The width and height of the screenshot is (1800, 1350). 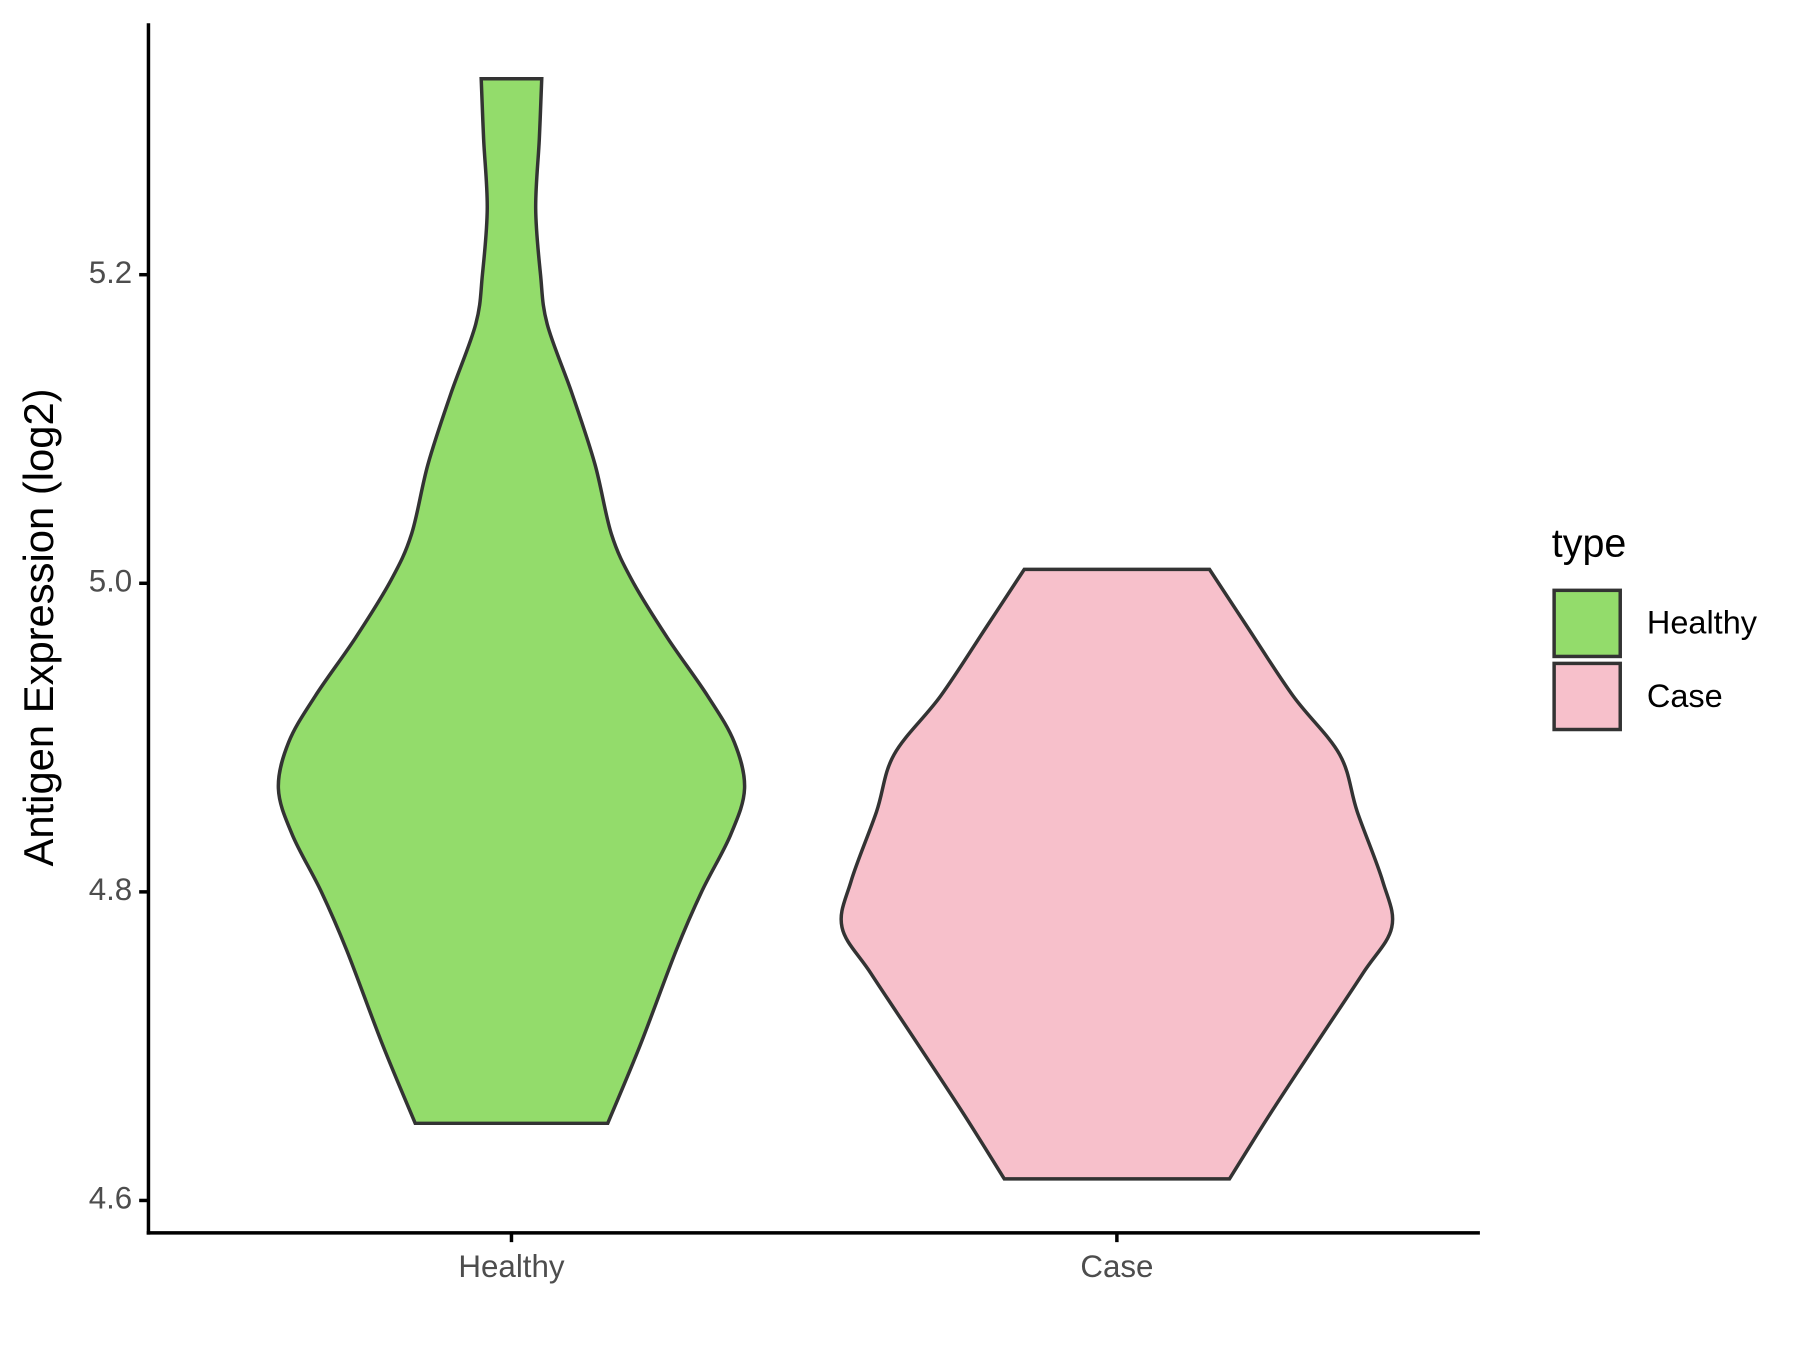 What do you see at coordinates (1702, 623) in the screenshot?
I see `legend-label: Healthy` at bounding box center [1702, 623].